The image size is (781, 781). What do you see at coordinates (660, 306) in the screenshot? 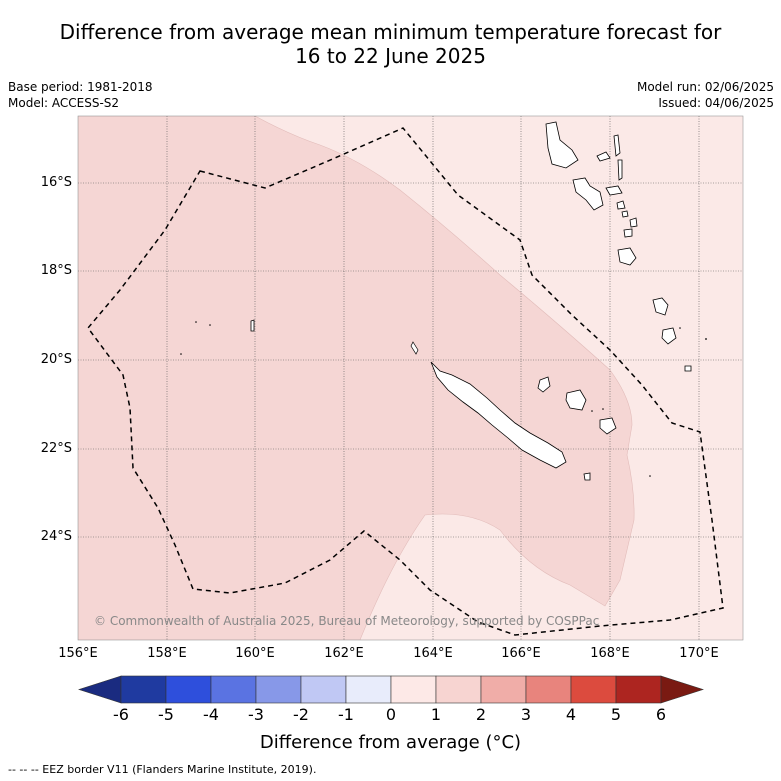
I see `tanna-island` at bounding box center [660, 306].